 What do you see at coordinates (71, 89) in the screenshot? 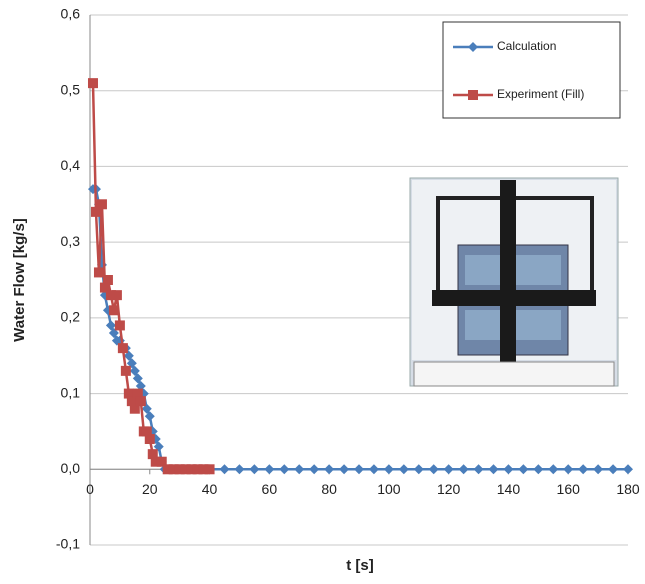
I see `y-tick-label: 0,5` at bounding box center [71, 89].